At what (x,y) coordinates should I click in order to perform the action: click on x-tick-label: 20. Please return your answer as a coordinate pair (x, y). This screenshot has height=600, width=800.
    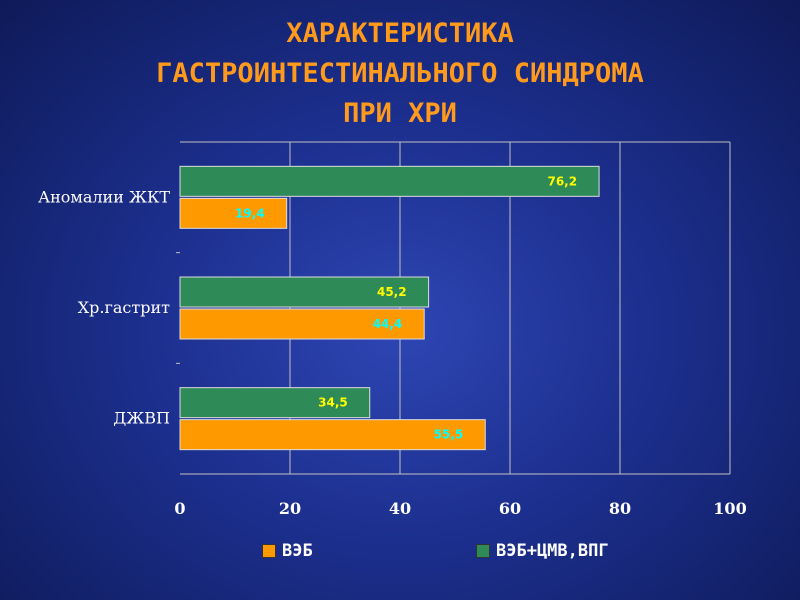
    Looking at the image, I should click on (290, 508).